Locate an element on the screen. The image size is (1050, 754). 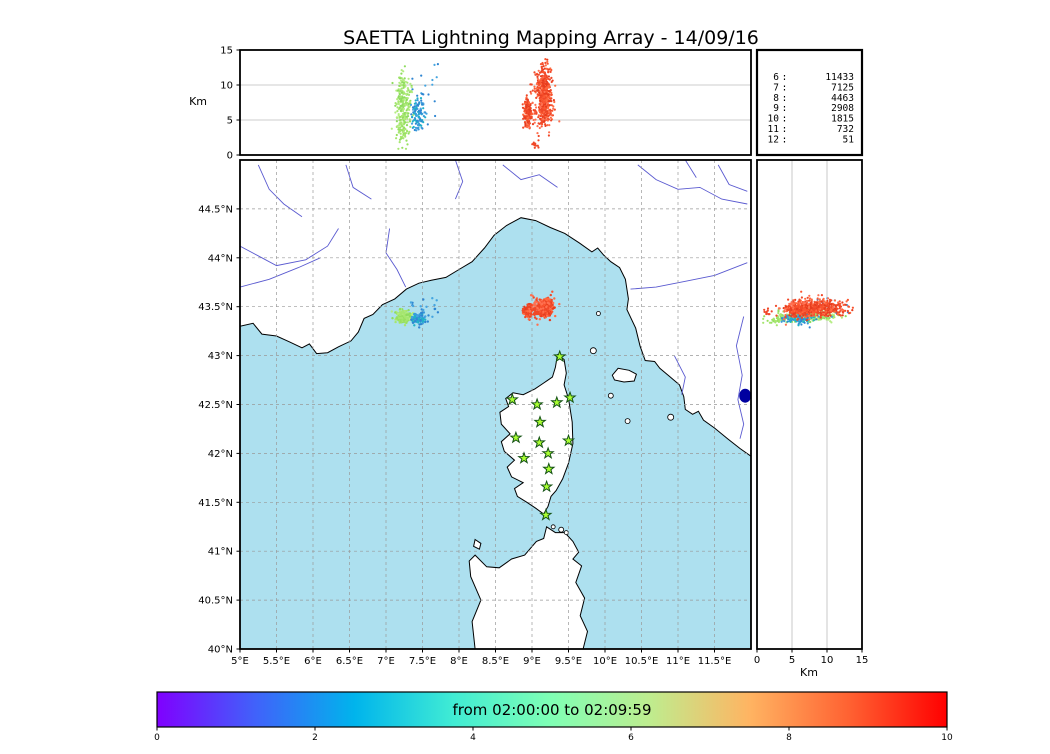
lat-tick-label: 44°N is located at coordinates (220, 258).